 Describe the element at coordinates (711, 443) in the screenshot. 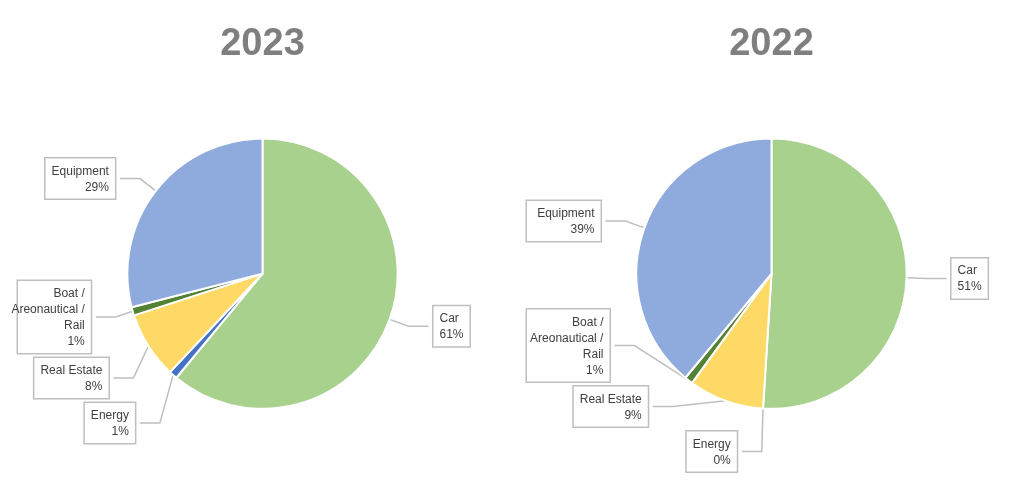

I see `category-label: Energy` at that location.